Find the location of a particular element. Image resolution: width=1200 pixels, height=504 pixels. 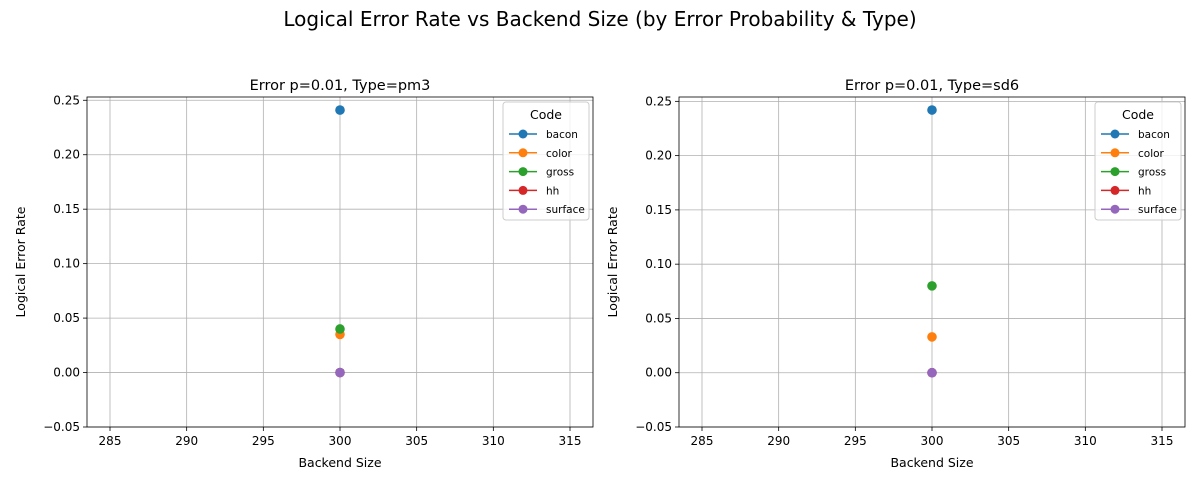

chart-title: Error p=0.01, Type=pm3 is located at coordinates (340, 86).